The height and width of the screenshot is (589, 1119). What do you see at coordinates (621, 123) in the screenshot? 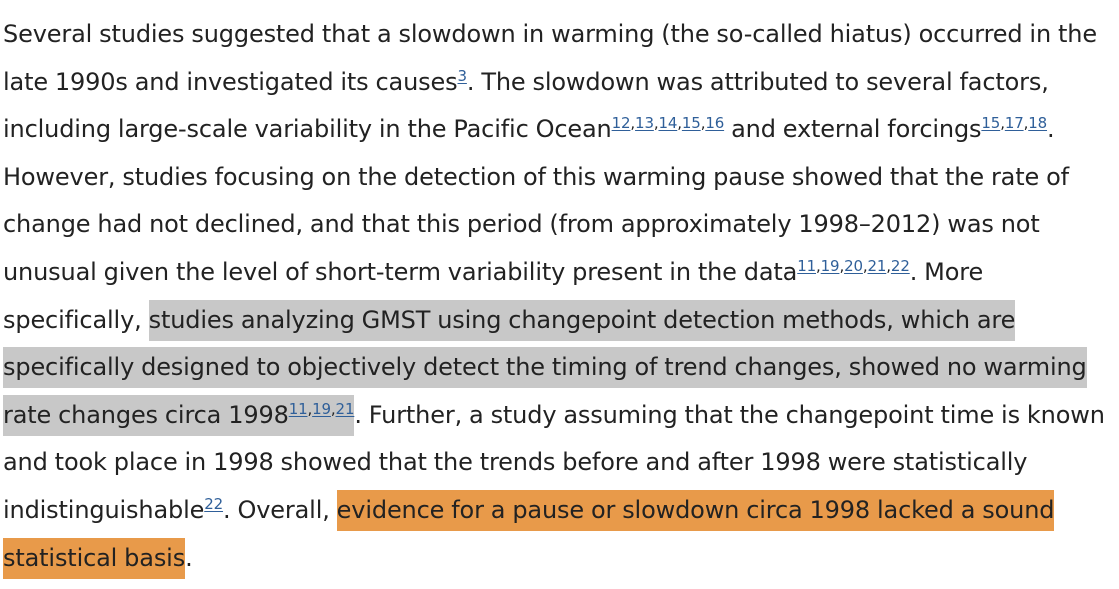
I see `citation-link: 12` at bounding box center [621, 123].